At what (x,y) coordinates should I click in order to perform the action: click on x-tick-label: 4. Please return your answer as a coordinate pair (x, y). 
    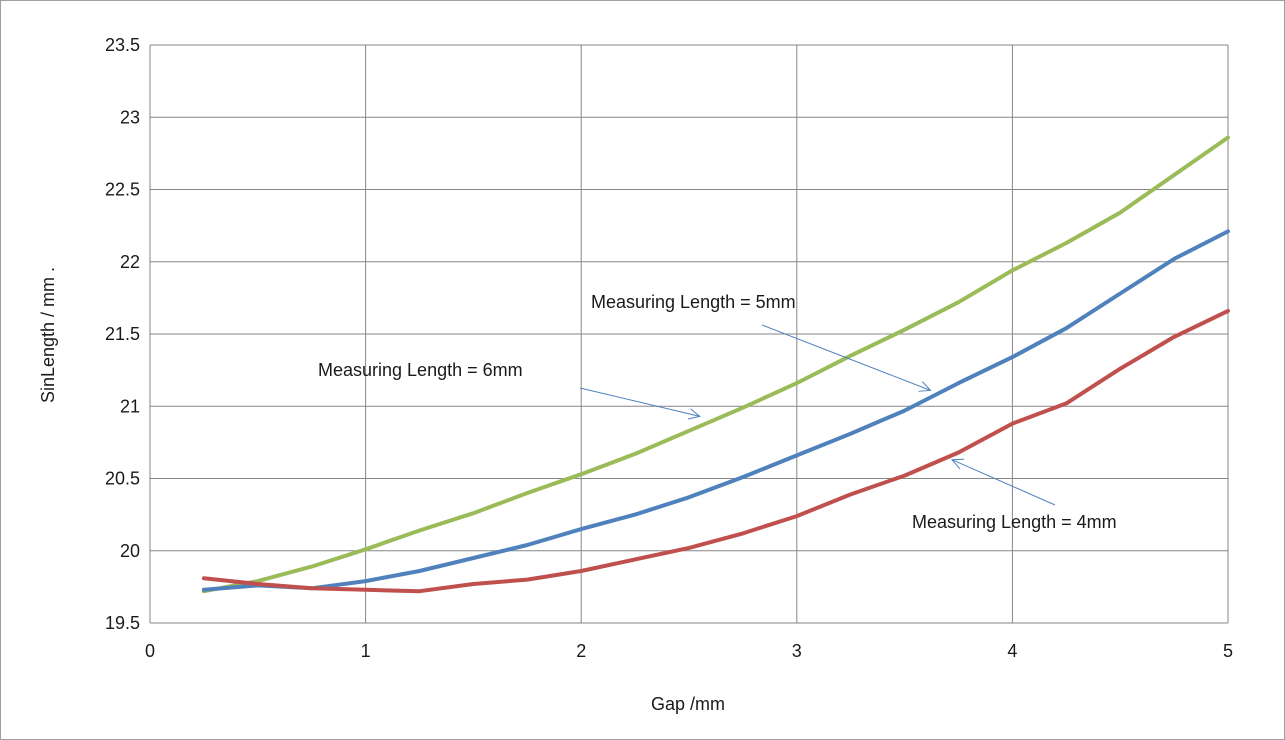
    Looking at the image, I should click on (1012, 651).